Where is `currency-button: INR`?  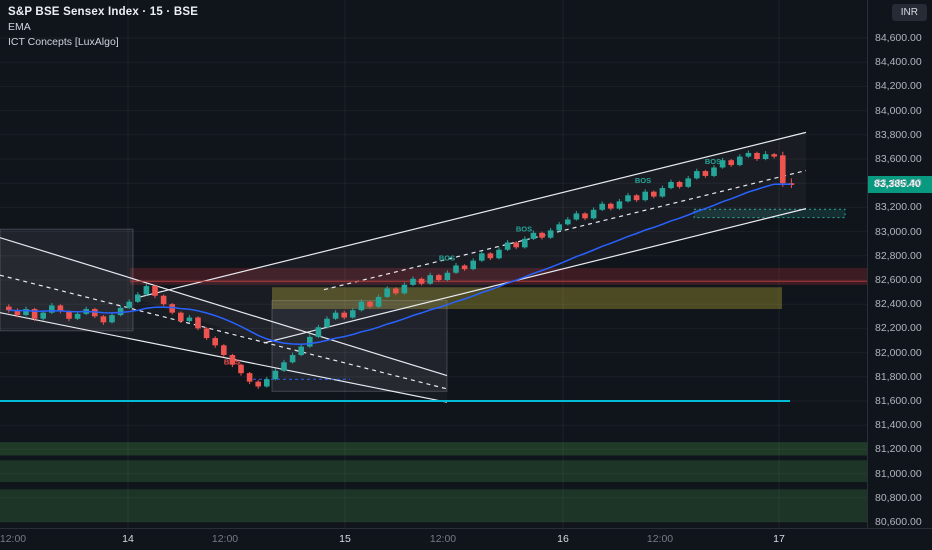
currency-button: INR is located at coordinates (909, 12).